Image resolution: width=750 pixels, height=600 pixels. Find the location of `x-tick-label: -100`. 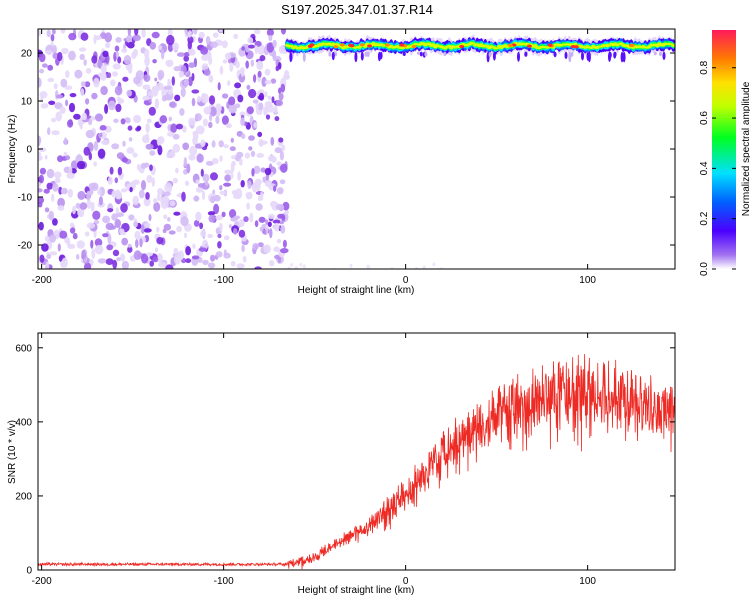

x-tick-label: -100 is located at coordinates (224, 581).